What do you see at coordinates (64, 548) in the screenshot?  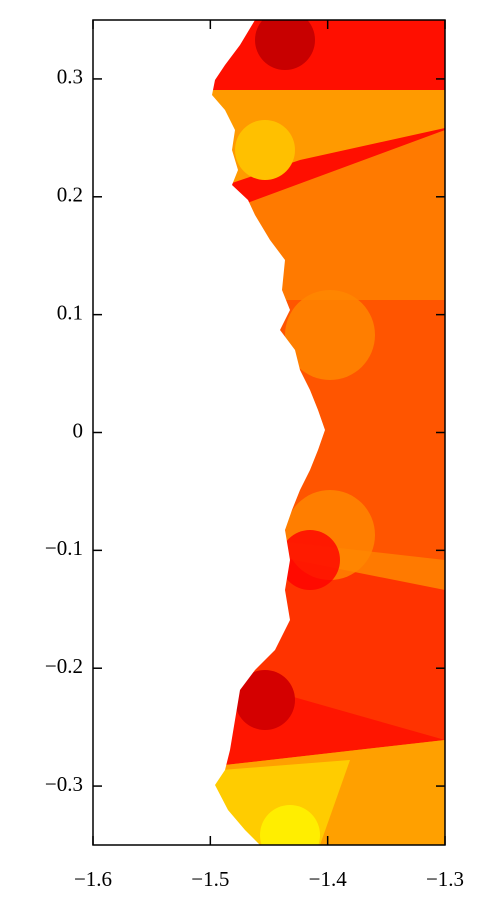 I see `y-tick-label: −0.1` at bounding box center [64, 548].